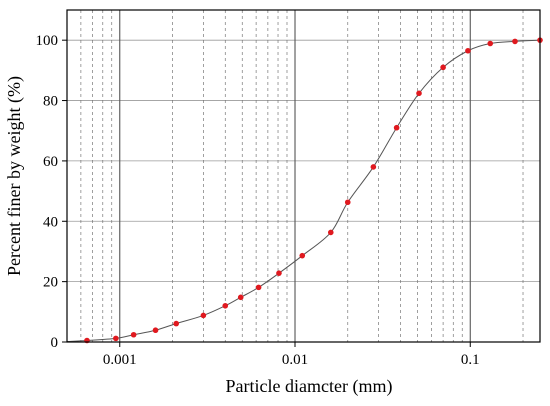 The height and width of the screenshot is (406, 550). I want to click on y-tick-label: 20, so click(50, 283).